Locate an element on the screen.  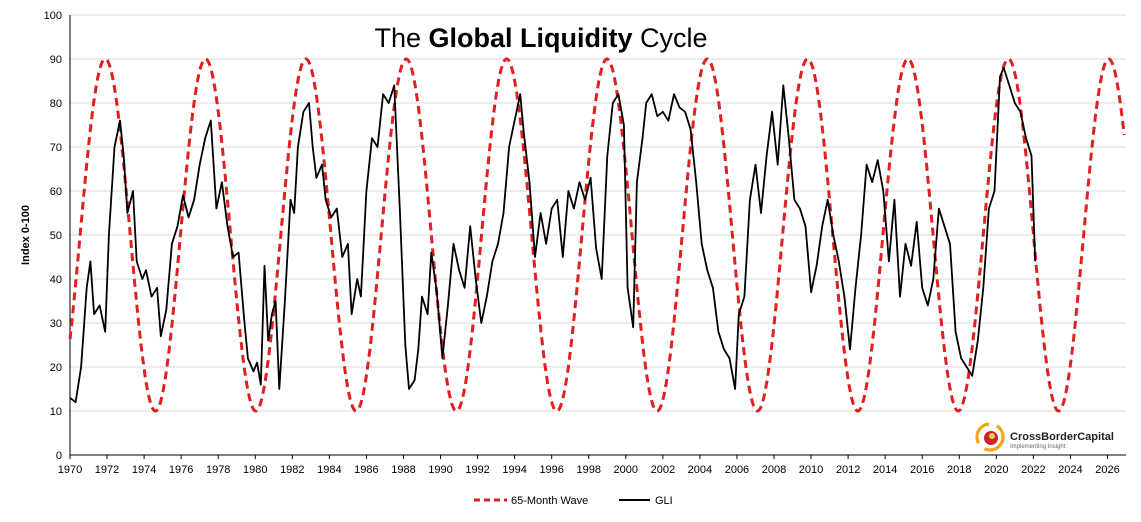
x-tick-label: 2012 is located at coordinates (848, 470).